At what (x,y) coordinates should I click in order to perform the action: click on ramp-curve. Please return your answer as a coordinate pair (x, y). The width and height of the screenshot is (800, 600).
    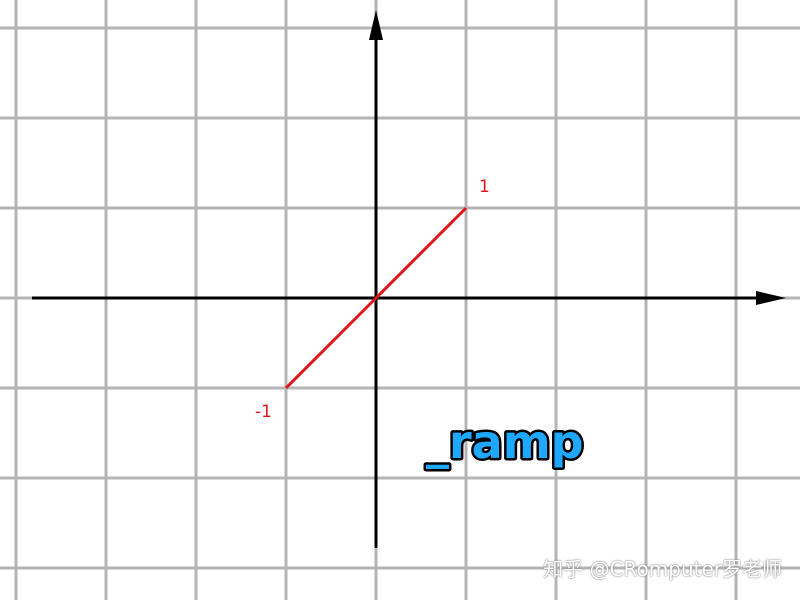
    Looking at the image, I should click on (376, 298).